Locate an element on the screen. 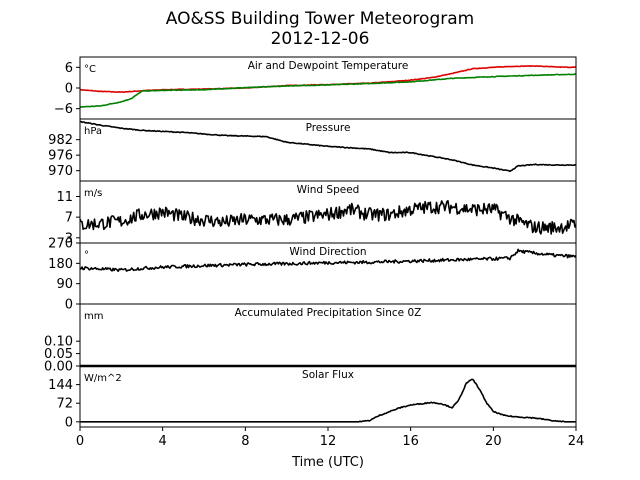 This screenshot has height=480, width=640. x-tick-label: 8 is located at coordinates (245, 441).